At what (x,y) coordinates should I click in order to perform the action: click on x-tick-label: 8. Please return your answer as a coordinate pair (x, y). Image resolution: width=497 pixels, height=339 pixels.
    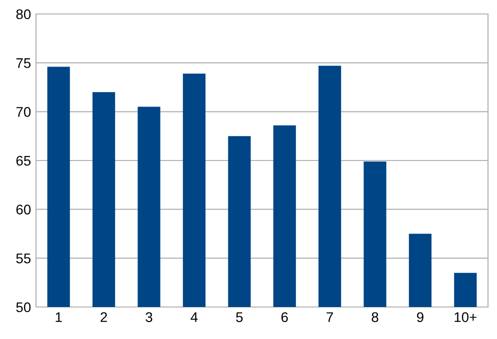
    Looking at the image, I should click on (375, 317).